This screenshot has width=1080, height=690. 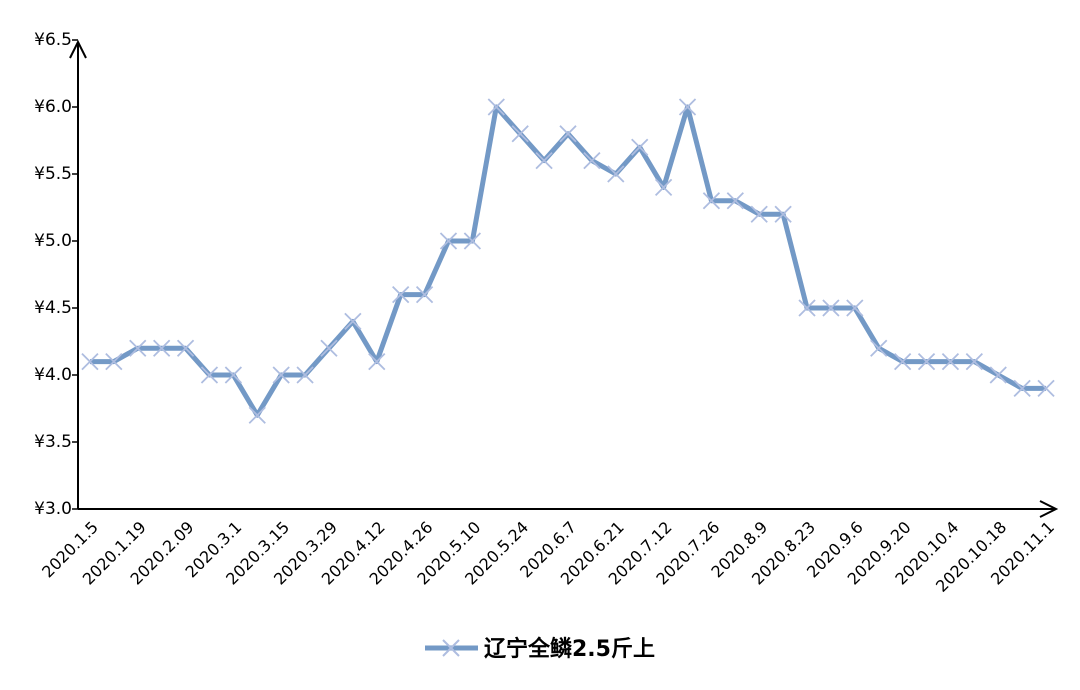 I want to click on y-tick-label: ¥3.5, so click(x=53, y=442).